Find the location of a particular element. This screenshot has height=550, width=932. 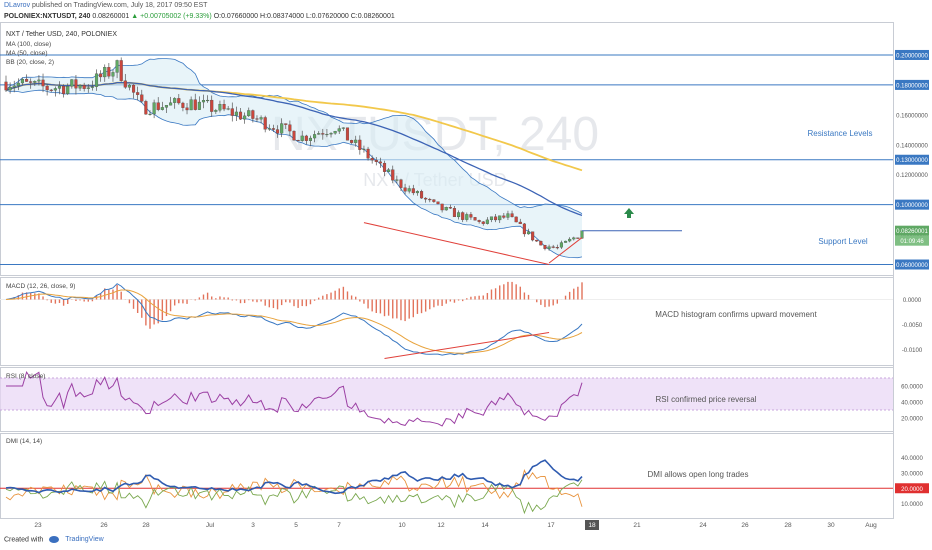

time-tick-label: 12 is located at coordinates (441, 525).